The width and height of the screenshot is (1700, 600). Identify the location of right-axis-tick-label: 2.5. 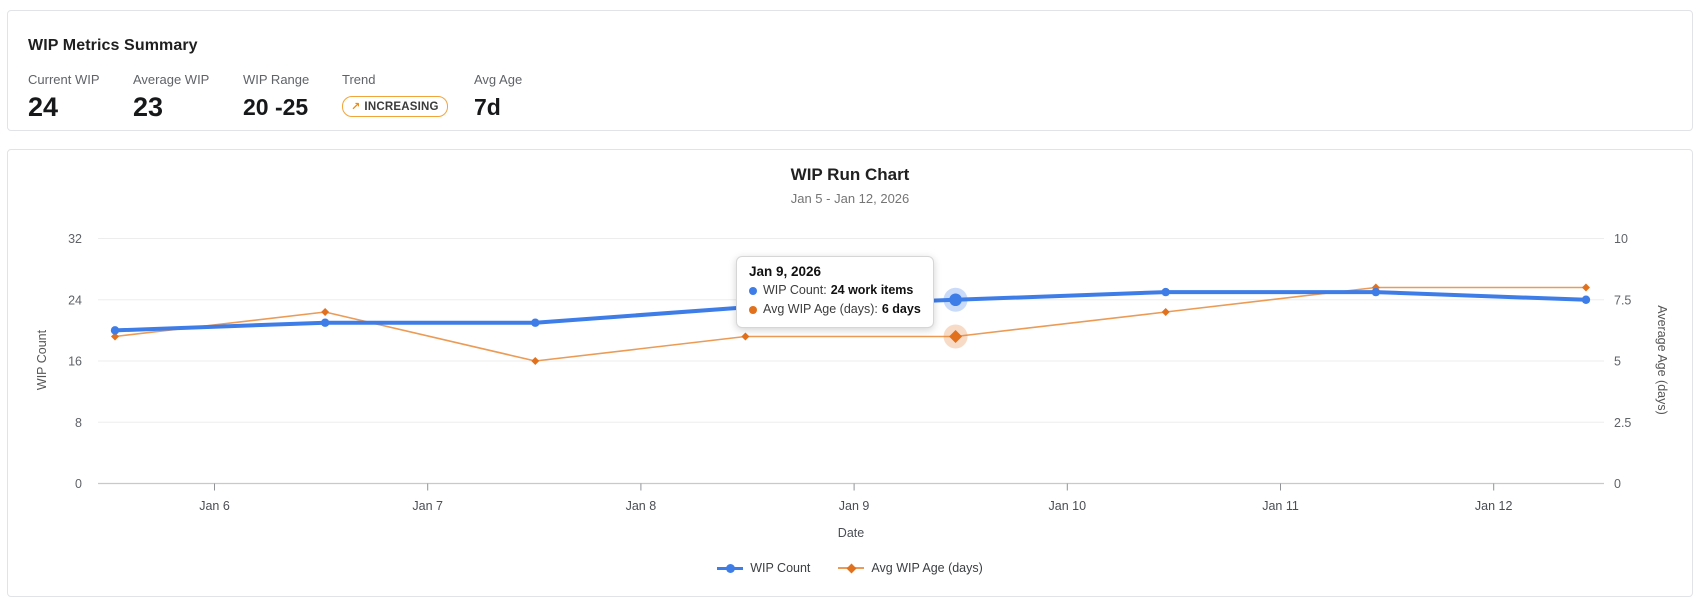
(1622, 423).